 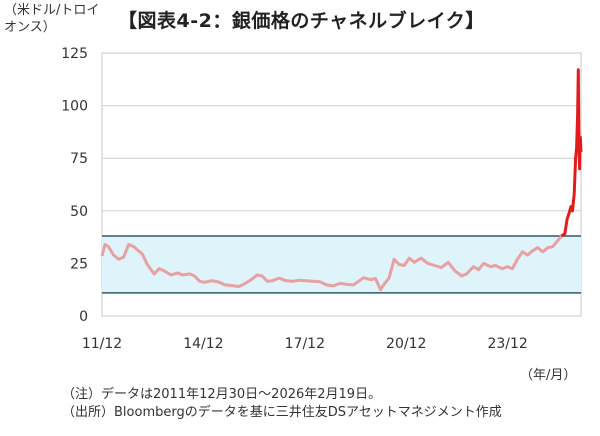 What do you see at coordinates (74, 107) in the screenshot?
I see `y-tick-label: 100` at bounding box center [74, 107].